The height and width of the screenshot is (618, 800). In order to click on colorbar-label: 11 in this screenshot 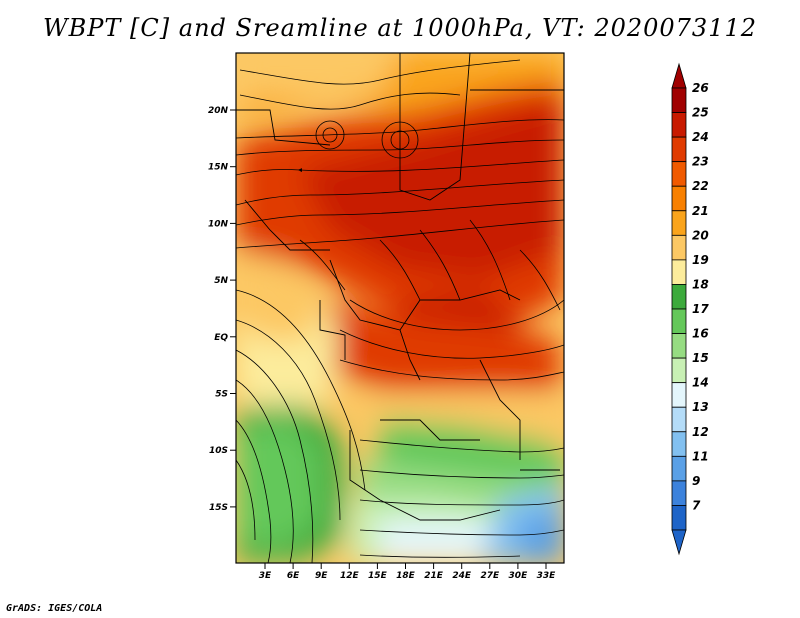, I will do `click(700, 456)`.